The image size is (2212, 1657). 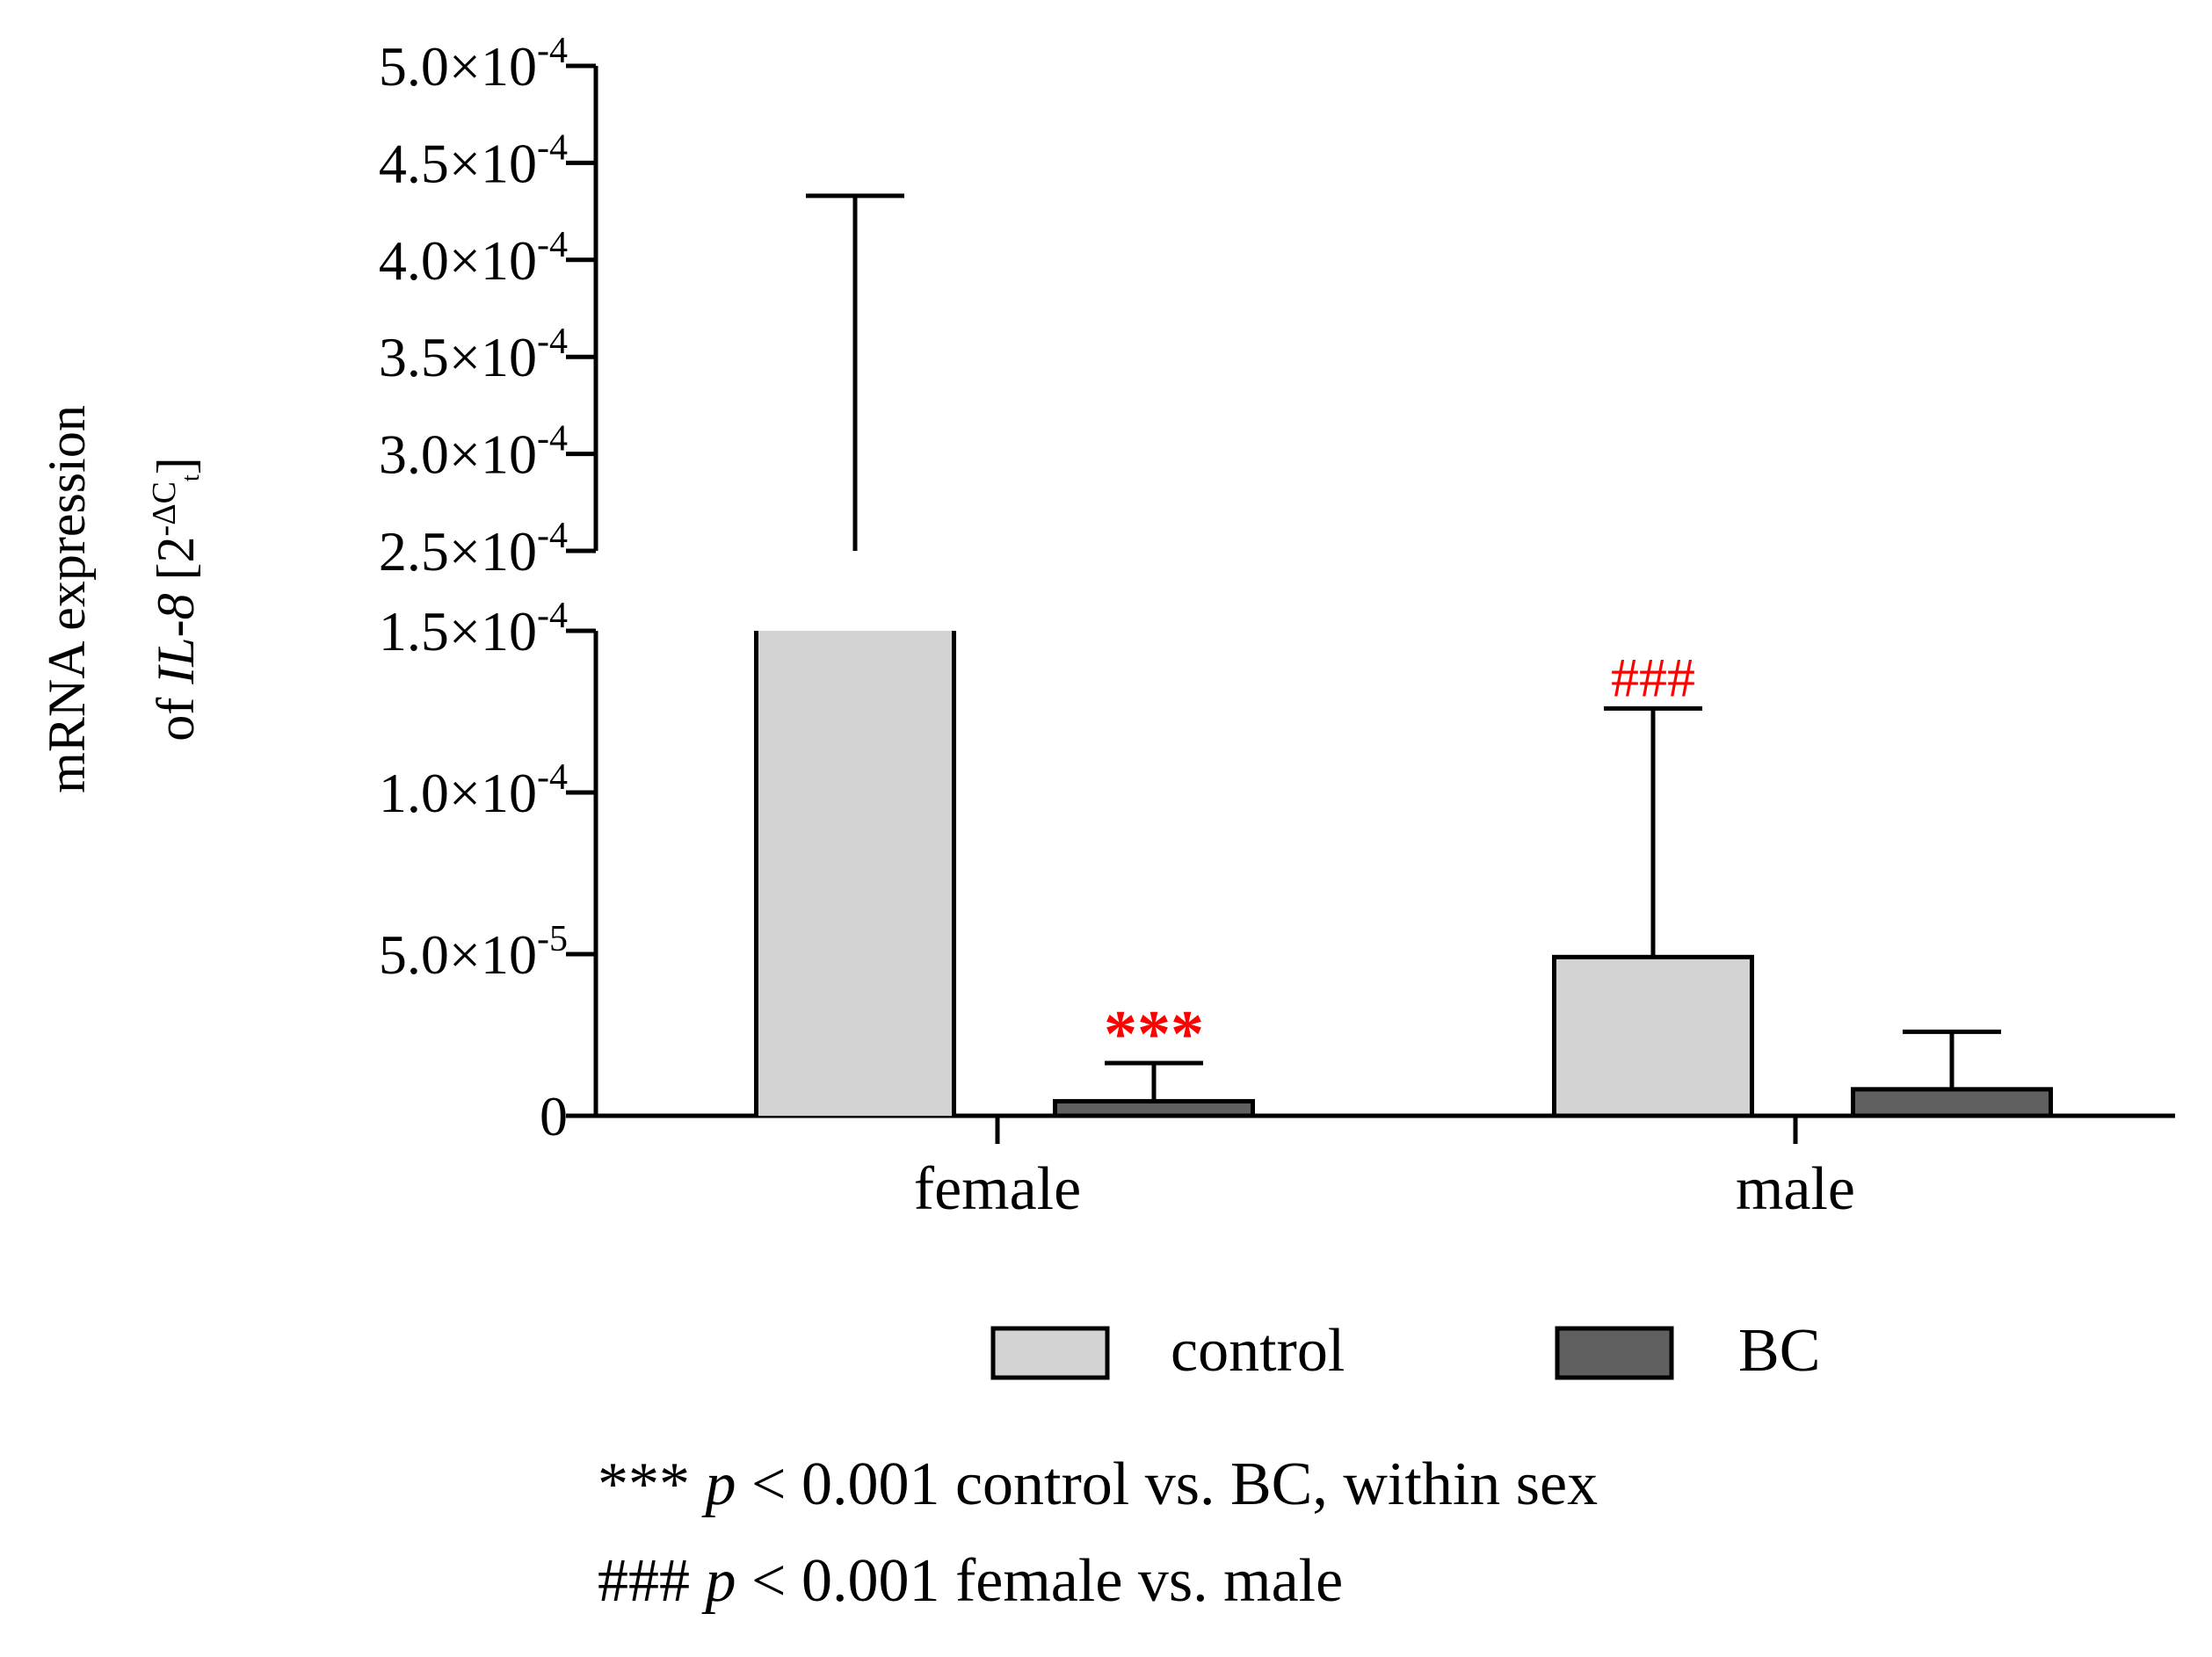 What do you see at coordinates (1653, 677) in the screenshot?
I see `annotation-1: ###` at bounding box center [1653, 677].